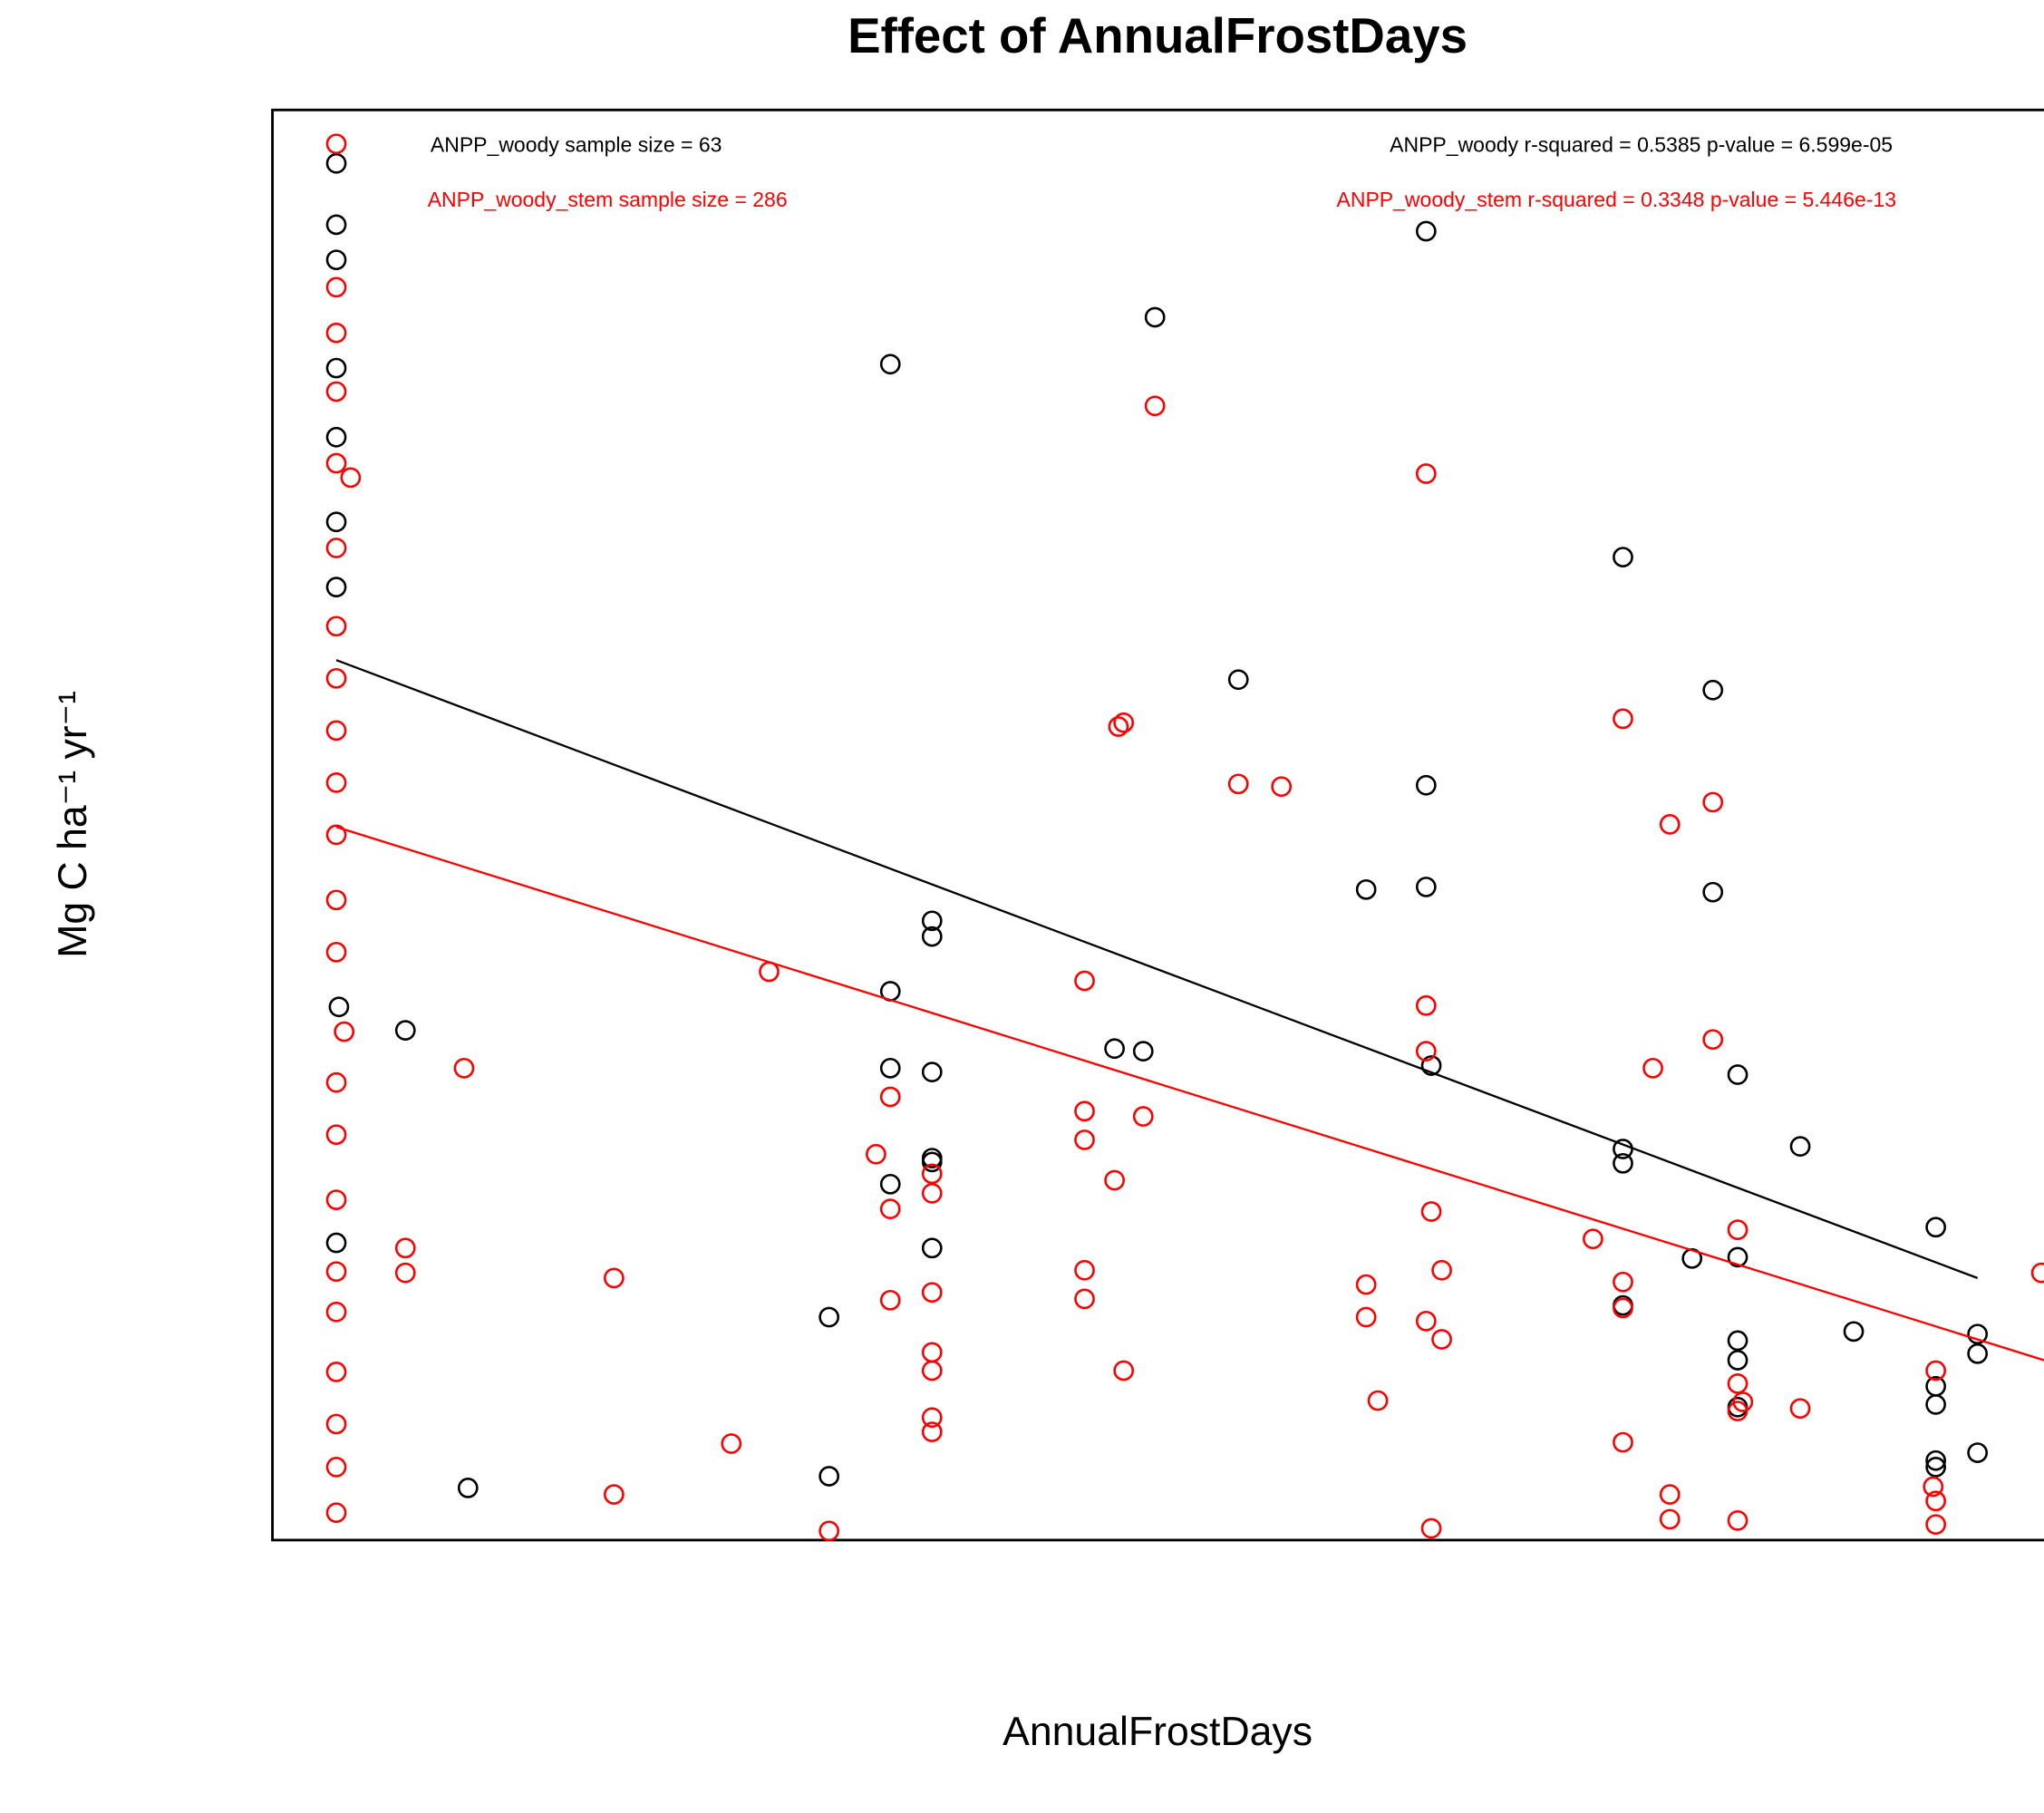  Describe the element at coordinates (1158, 35) in the screenshot. I see `chart-title: Effect of AnnualFrostDays` at that location.